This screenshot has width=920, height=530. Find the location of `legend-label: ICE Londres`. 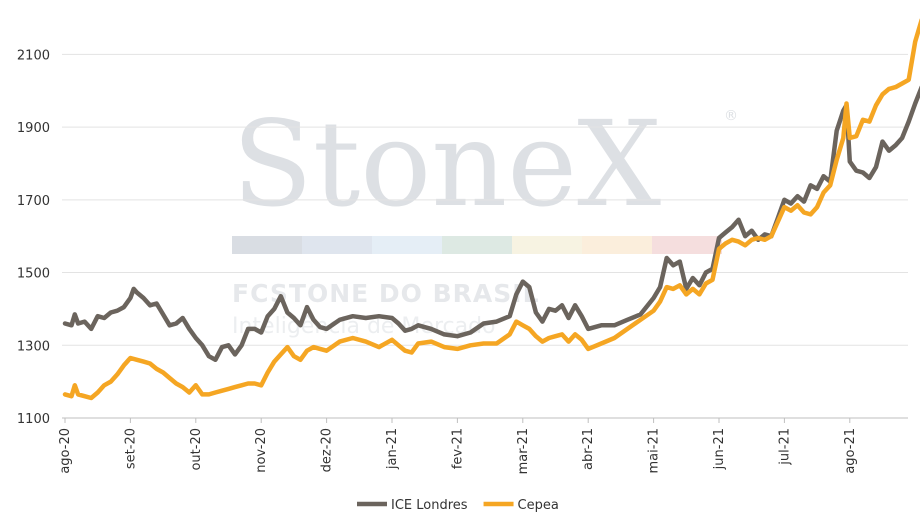

legend-label: ICE Londres is located at coordinates (429, 505).